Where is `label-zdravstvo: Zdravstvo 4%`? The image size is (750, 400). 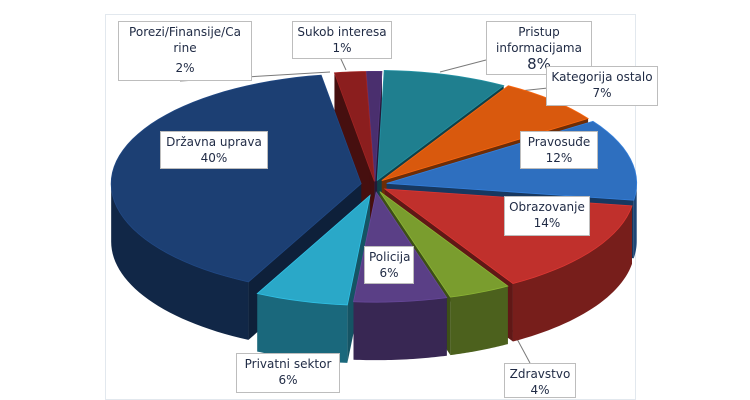 label-zdravstvo: Zdravstvo 4% is located at coordinates (540, 380).